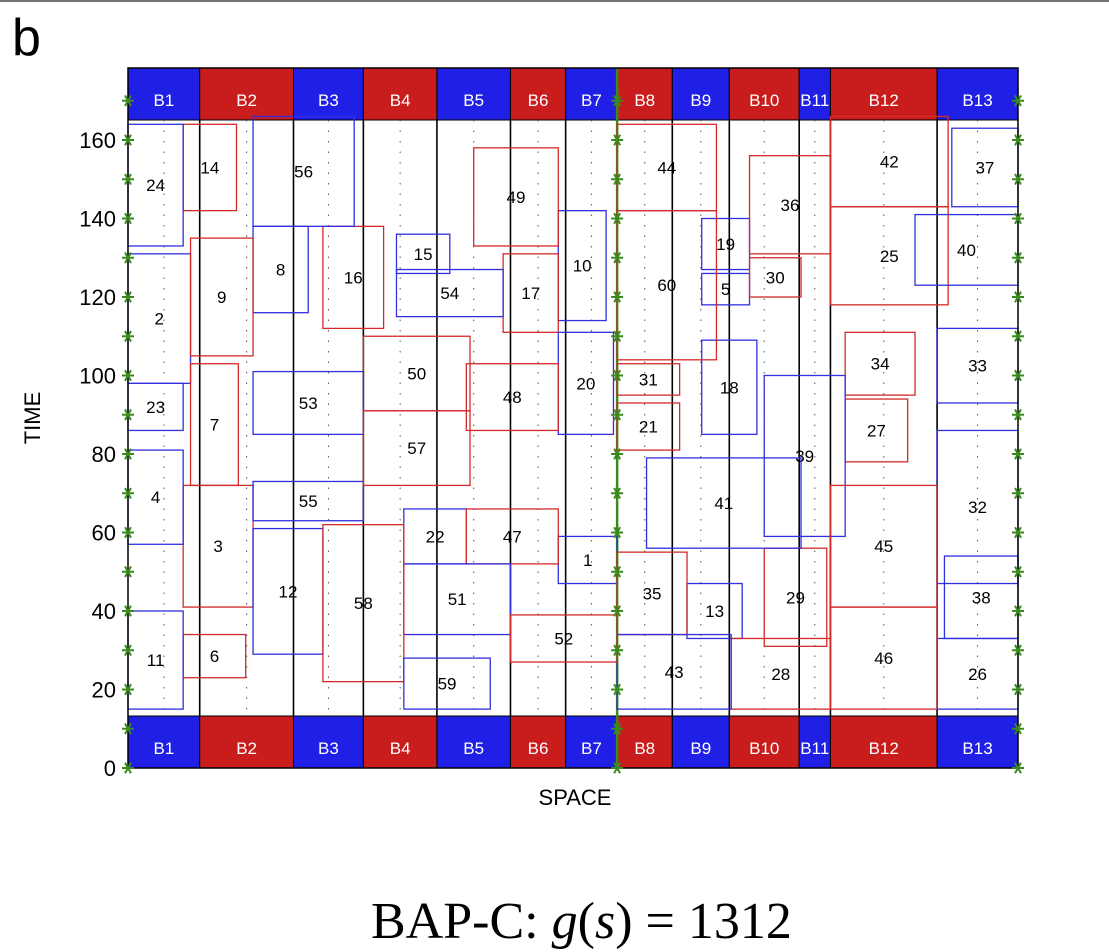 The height and width of the screenshot is (952, 1109). What do you see at coordinates (700, 748) in the screenshot?
I see `berth-label-b9-bottom: B9` at bounding box center [700, 748].